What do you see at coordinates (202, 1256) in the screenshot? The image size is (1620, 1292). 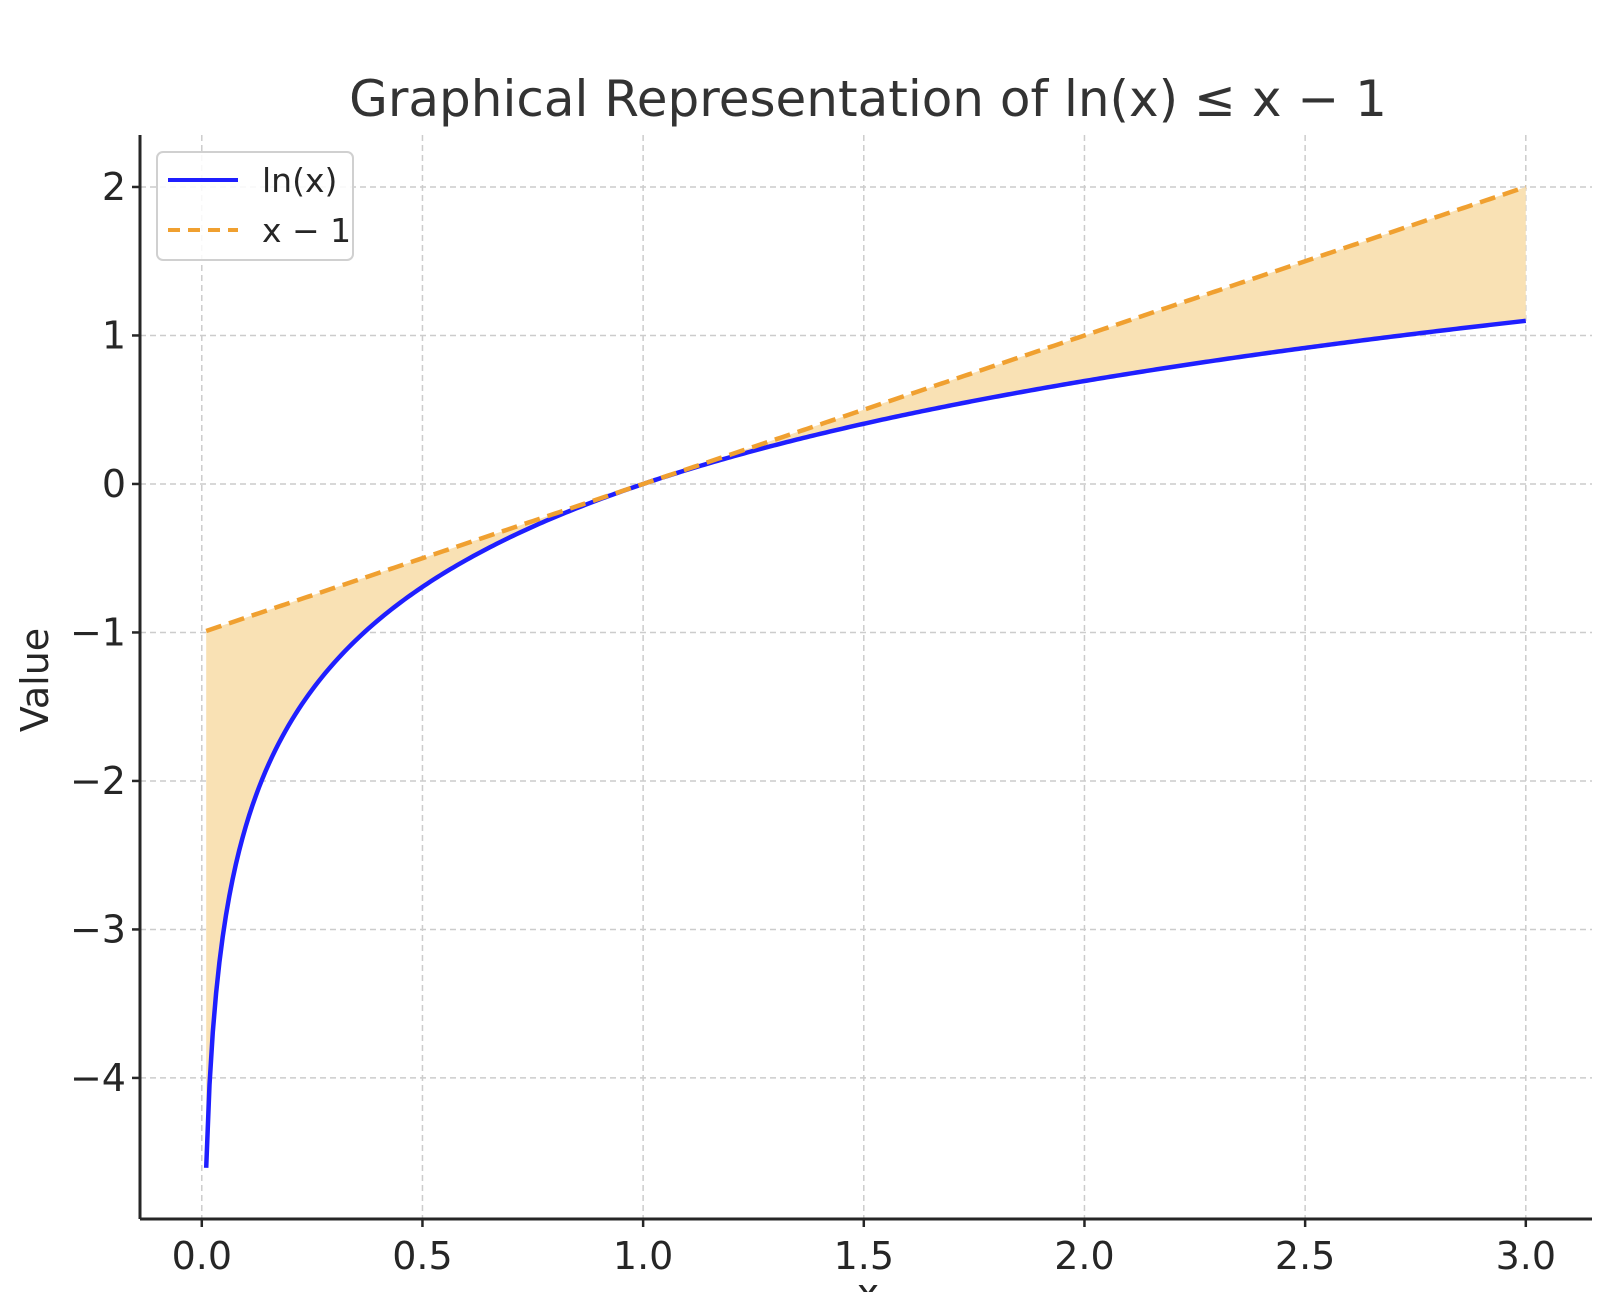 I see `x-tick-label: 0.0` at bounding box center [202, 1256].